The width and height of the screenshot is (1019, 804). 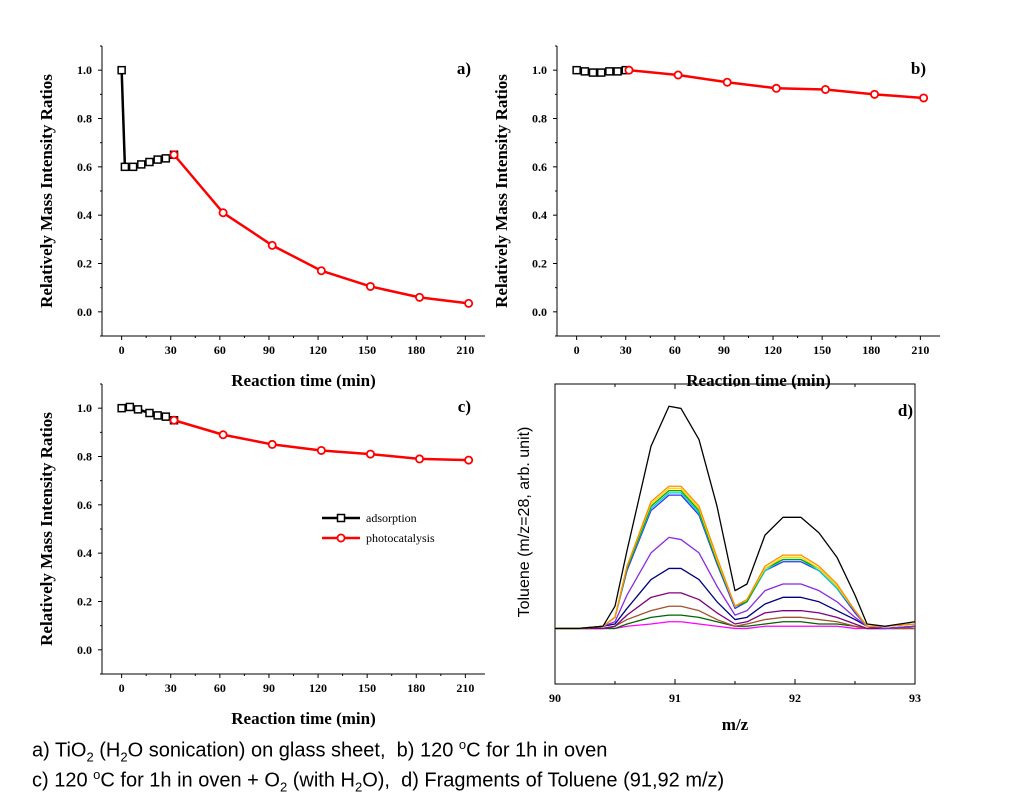 I want to click on panel-label: a), so click(x=464, y=68).